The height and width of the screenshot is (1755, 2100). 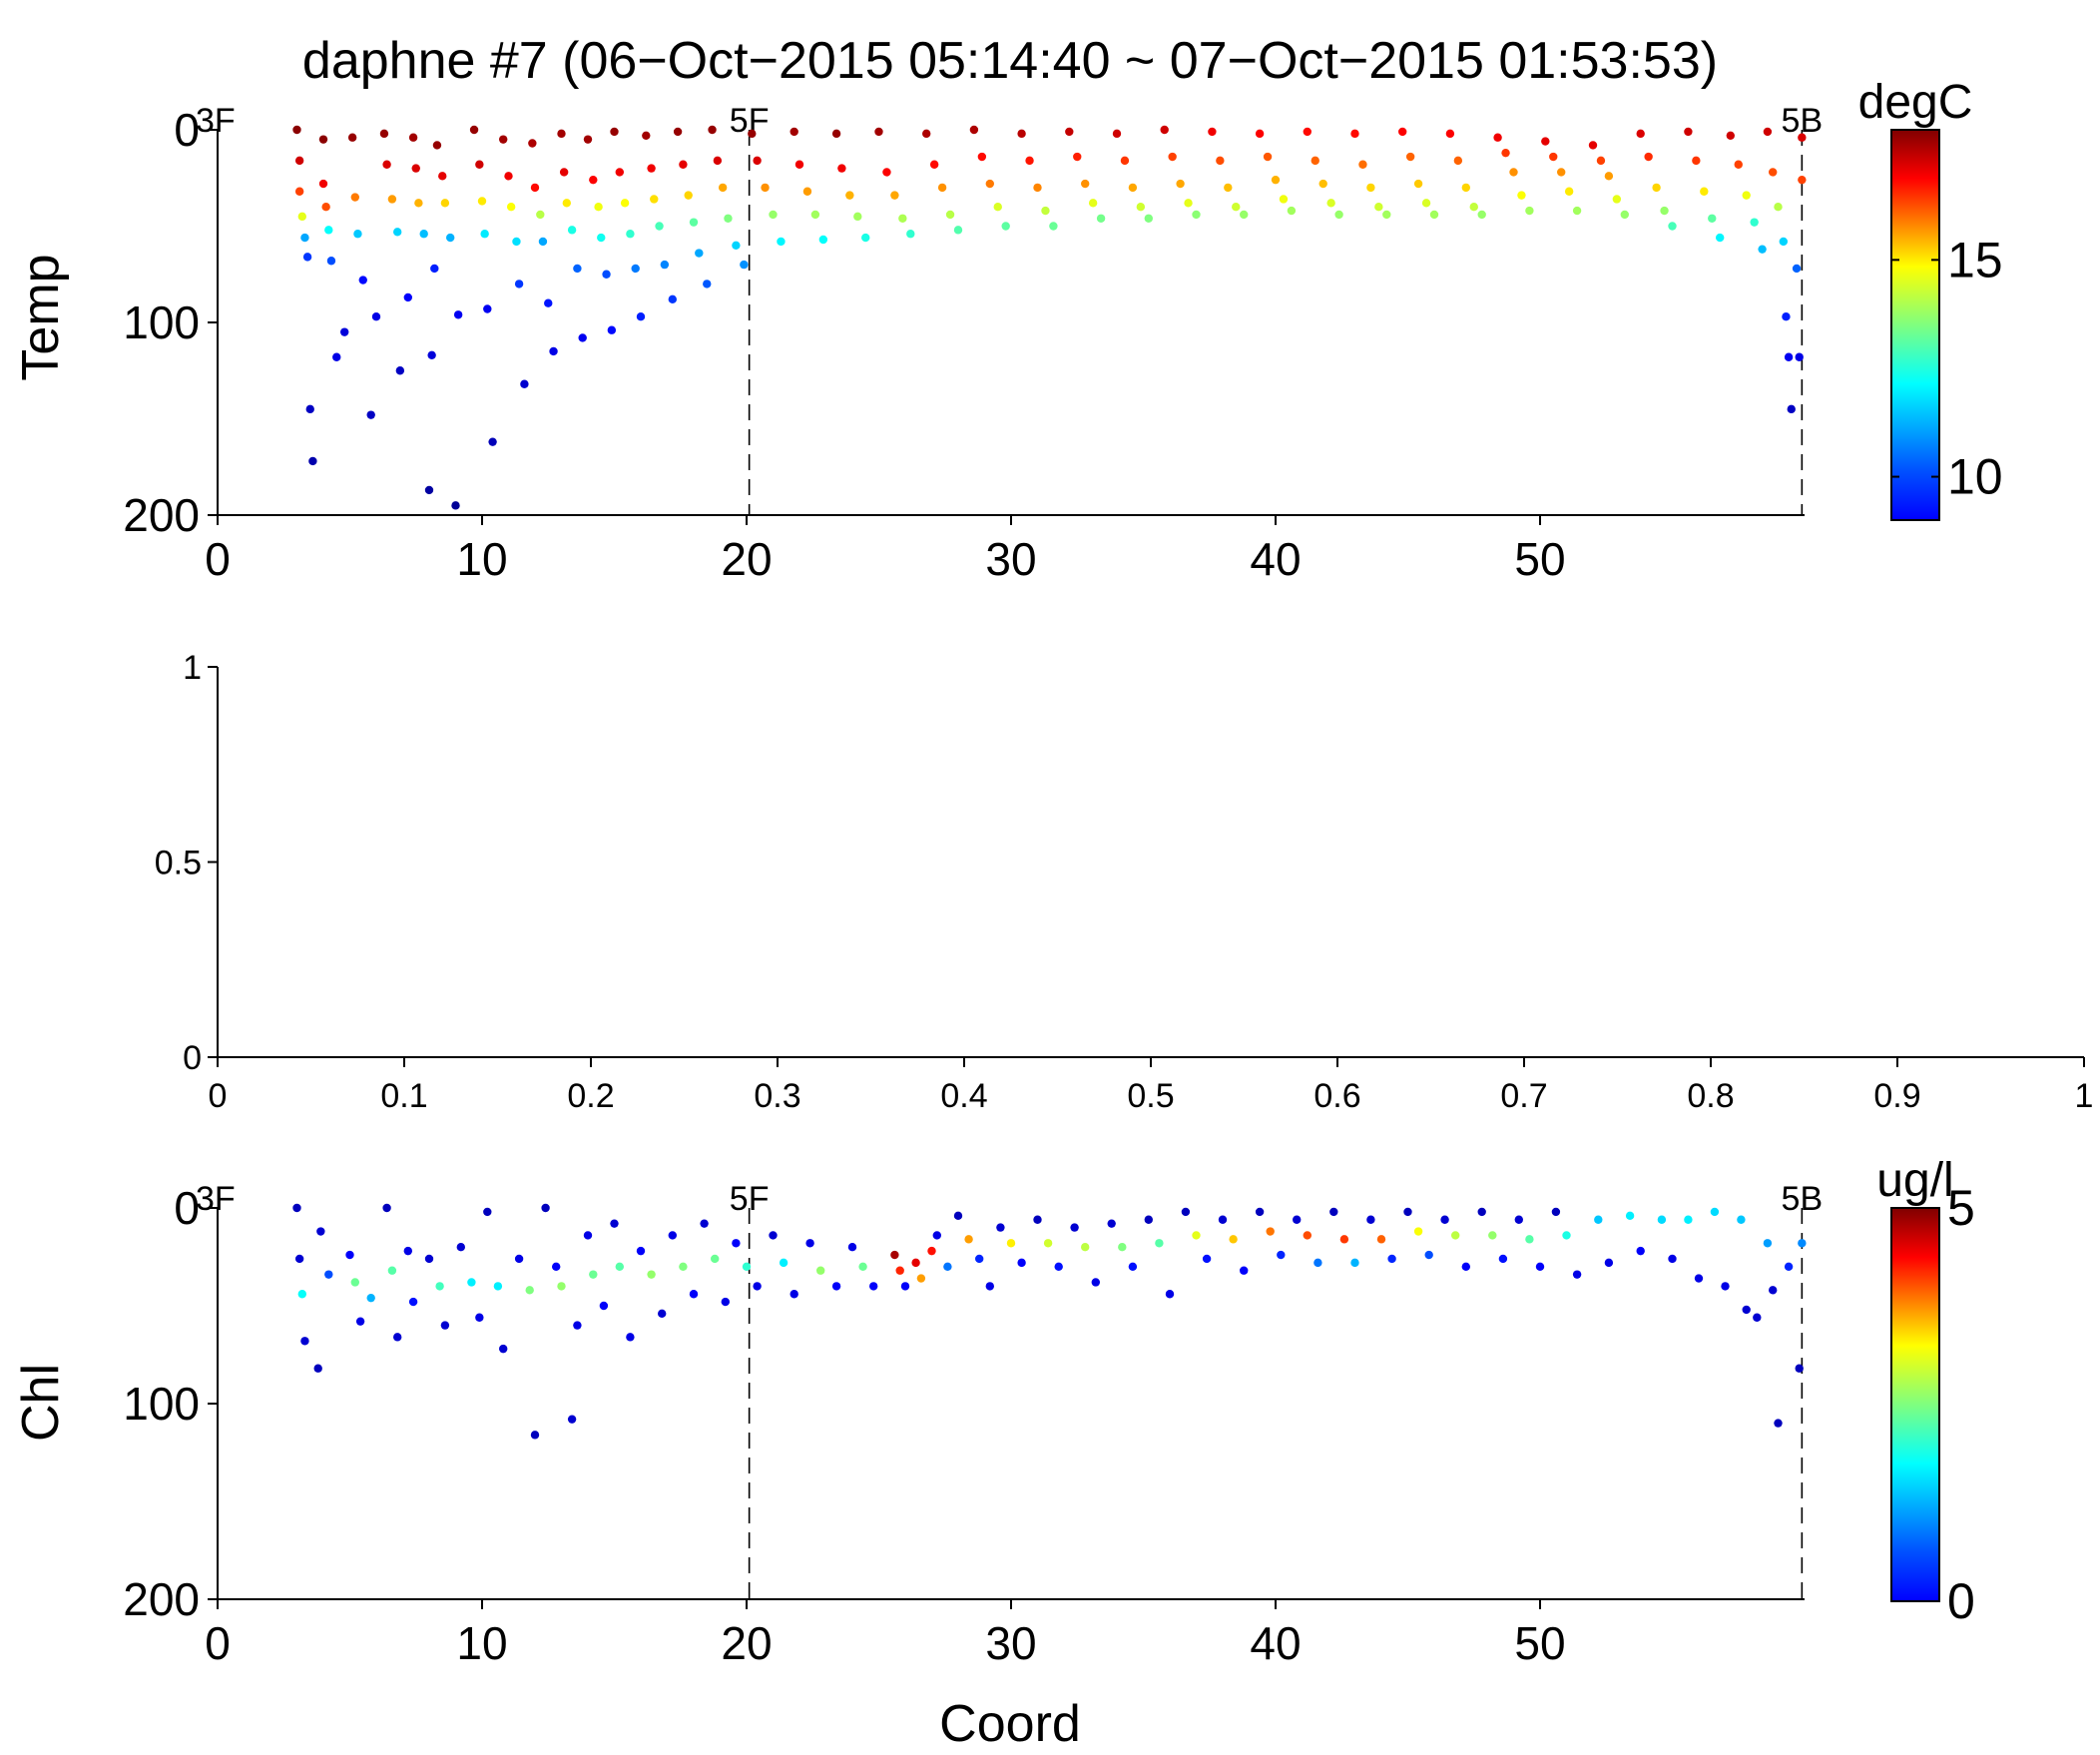 I want to click on station-label: 5F, so click(x=750, y=1199).